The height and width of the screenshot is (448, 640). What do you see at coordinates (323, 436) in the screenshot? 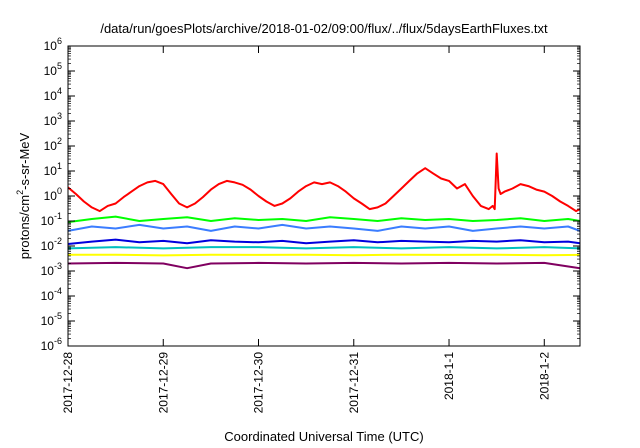
I see `x-axis-label: Coordinated Universal Time (UTC)` at bounding box center [323, 436].